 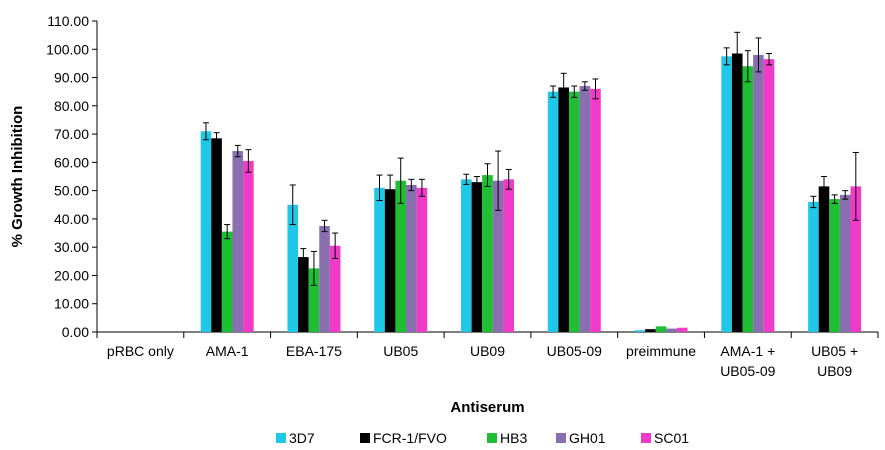 I want to click on y-tick-label: 20.00, so click(x=71, y=275).